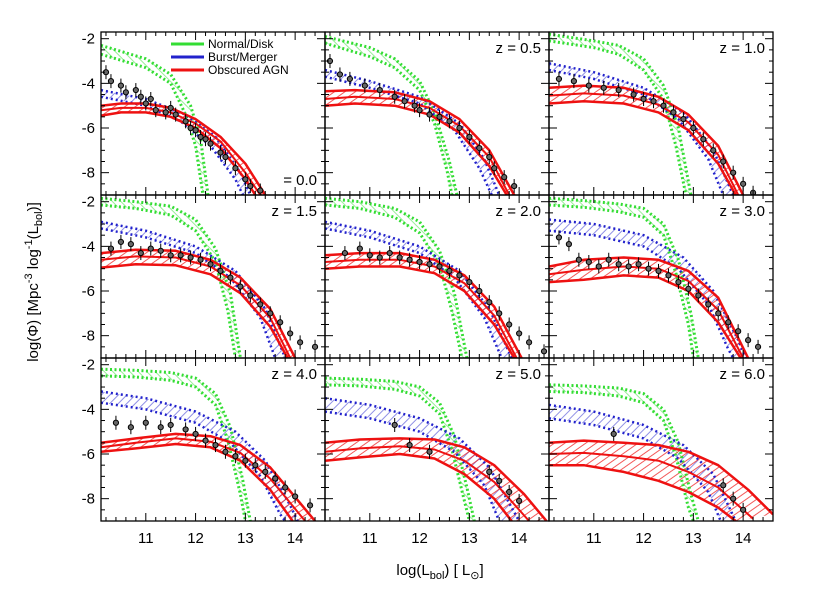  I want to click on redshift-label: = 0.0, so click(300, 180).